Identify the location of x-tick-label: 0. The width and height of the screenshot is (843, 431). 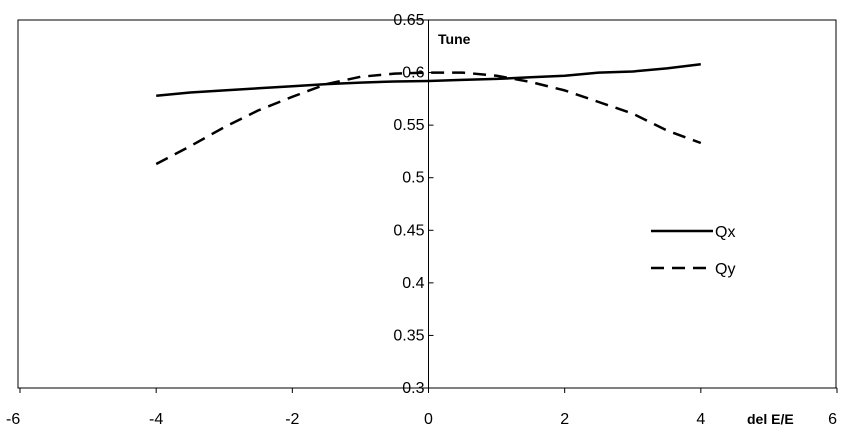
(428, 419).